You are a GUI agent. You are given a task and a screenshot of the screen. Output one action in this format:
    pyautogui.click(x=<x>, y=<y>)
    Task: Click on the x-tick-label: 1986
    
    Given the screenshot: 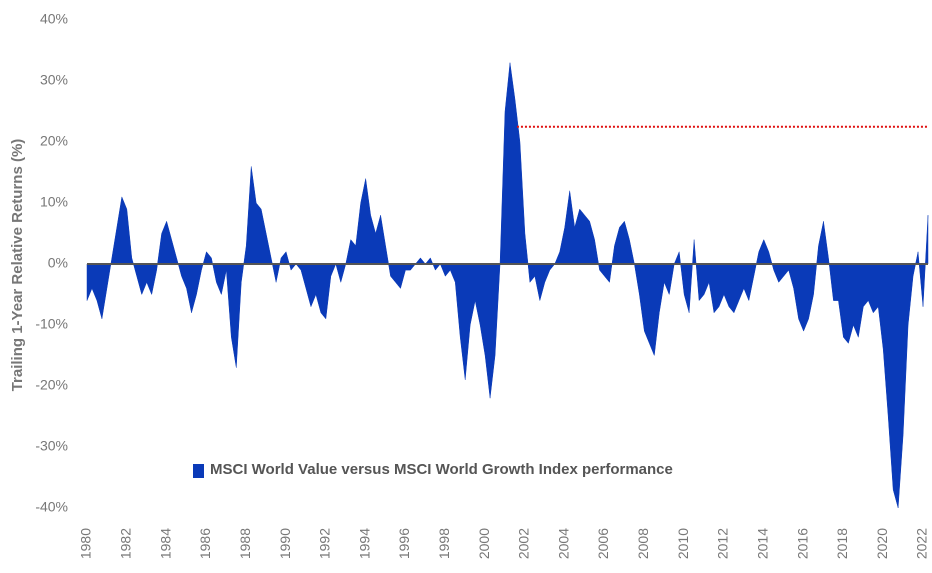 What is the action you would take?
    pyautogui.click(x=205, y=543)
    